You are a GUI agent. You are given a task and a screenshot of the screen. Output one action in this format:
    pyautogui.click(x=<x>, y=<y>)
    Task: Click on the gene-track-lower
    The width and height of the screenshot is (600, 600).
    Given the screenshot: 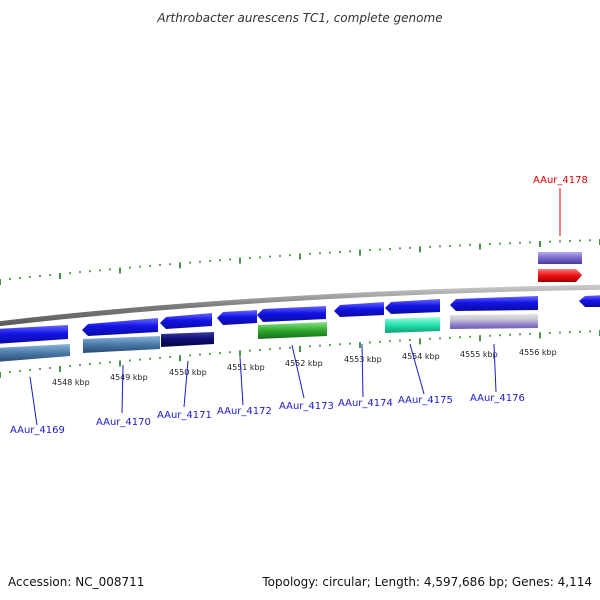 What is the action you would take?
    pyautogui.click(x=269, y=338)
    